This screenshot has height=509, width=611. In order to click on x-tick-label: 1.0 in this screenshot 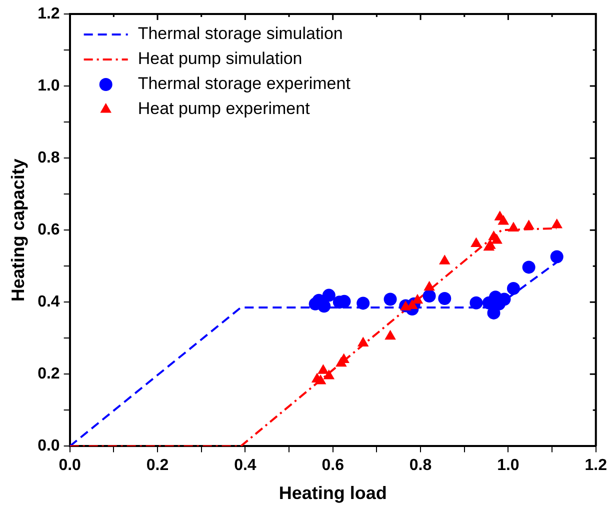, I will do `click(508, 465)`.